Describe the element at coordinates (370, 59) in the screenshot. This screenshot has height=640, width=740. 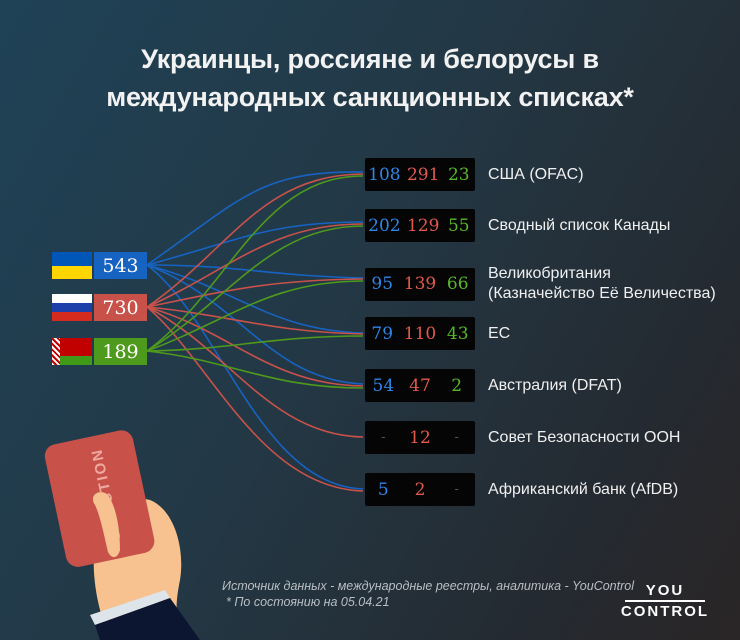
I see `title-line-1: Украинцы, россияне и белорусы в` at that location.